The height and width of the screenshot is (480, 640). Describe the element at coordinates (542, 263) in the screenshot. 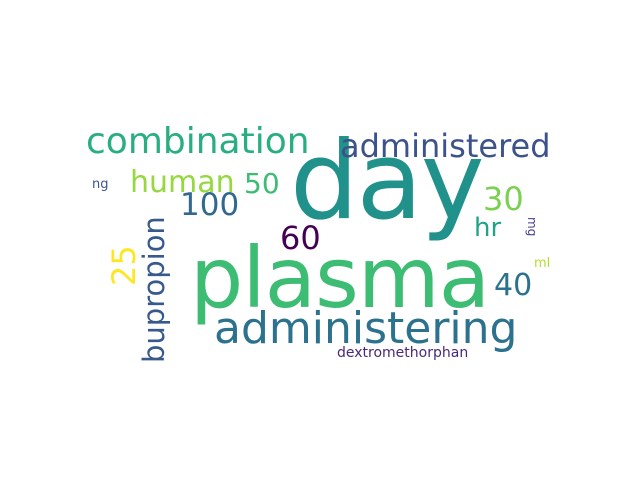

I see `word-ml: ml` at that location.